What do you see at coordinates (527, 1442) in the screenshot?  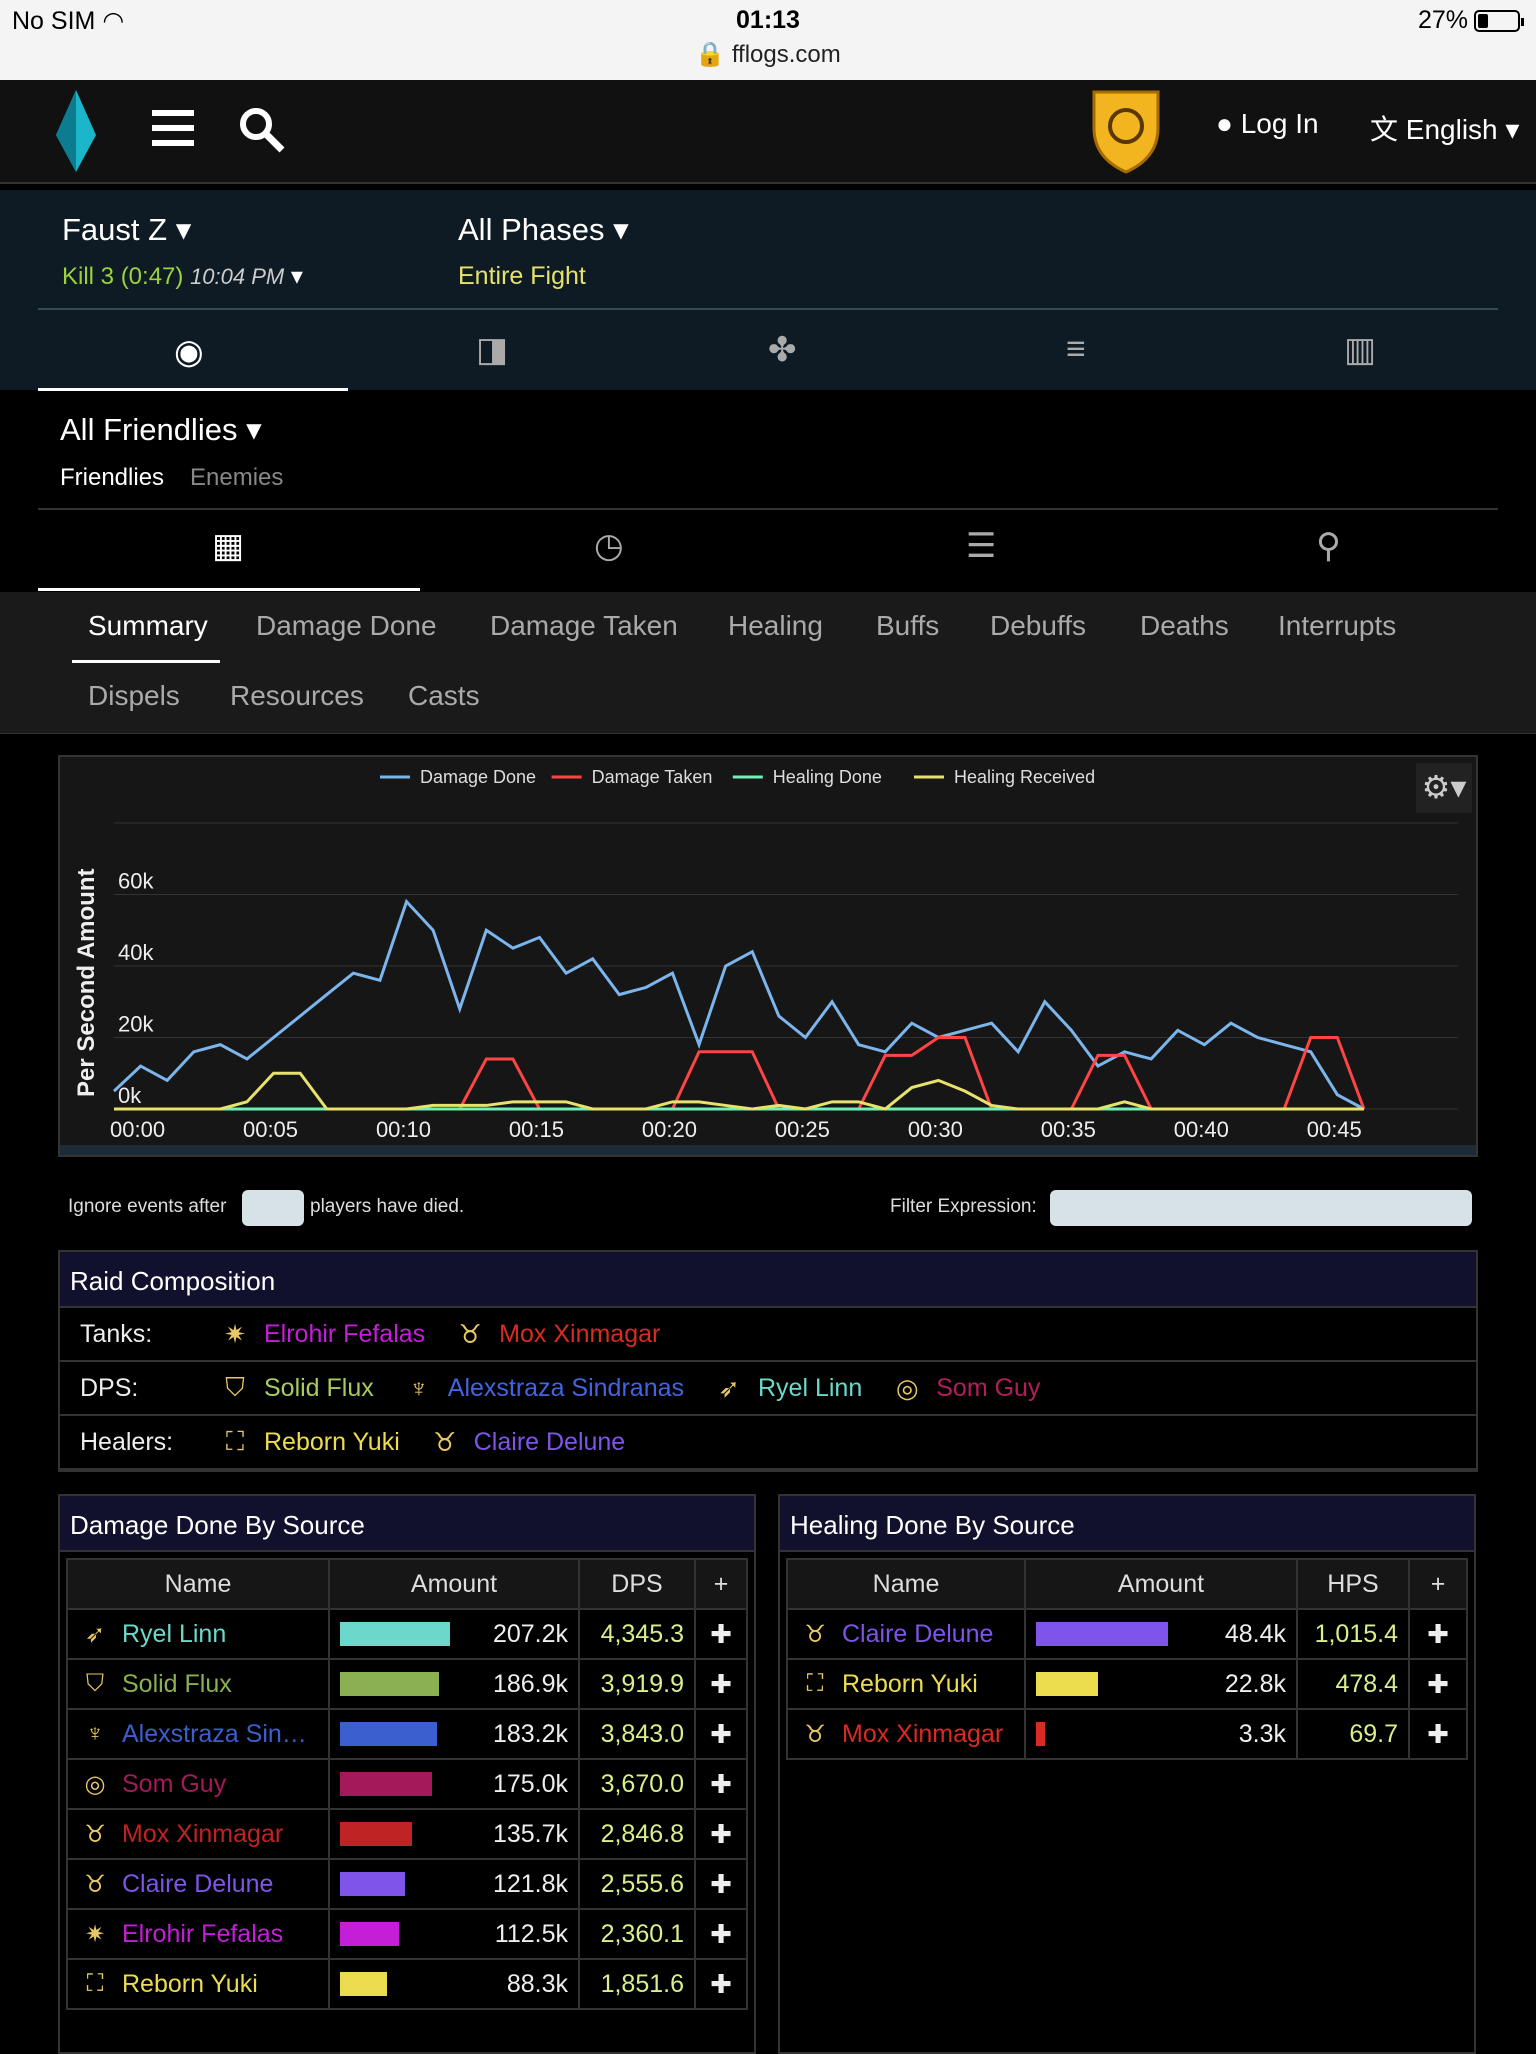 I see `raid-member: ♉ Claire Delune` at bounding box center [527, 1442].